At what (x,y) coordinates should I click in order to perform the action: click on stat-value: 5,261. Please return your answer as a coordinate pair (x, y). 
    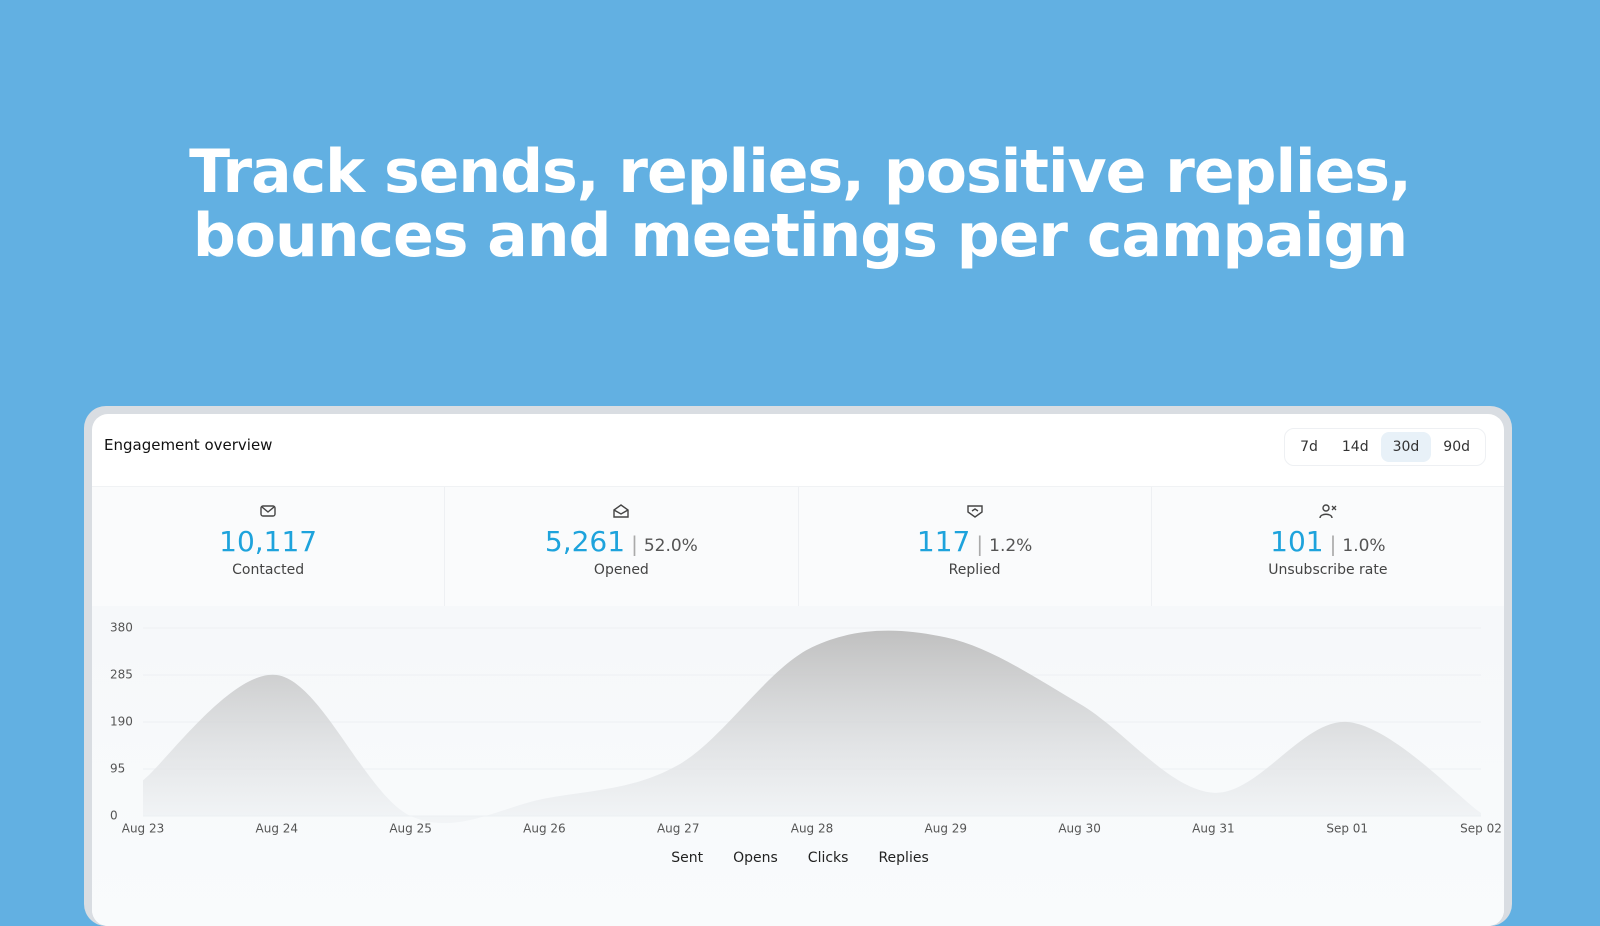
    Looking at the image, I should click on (585, 541).